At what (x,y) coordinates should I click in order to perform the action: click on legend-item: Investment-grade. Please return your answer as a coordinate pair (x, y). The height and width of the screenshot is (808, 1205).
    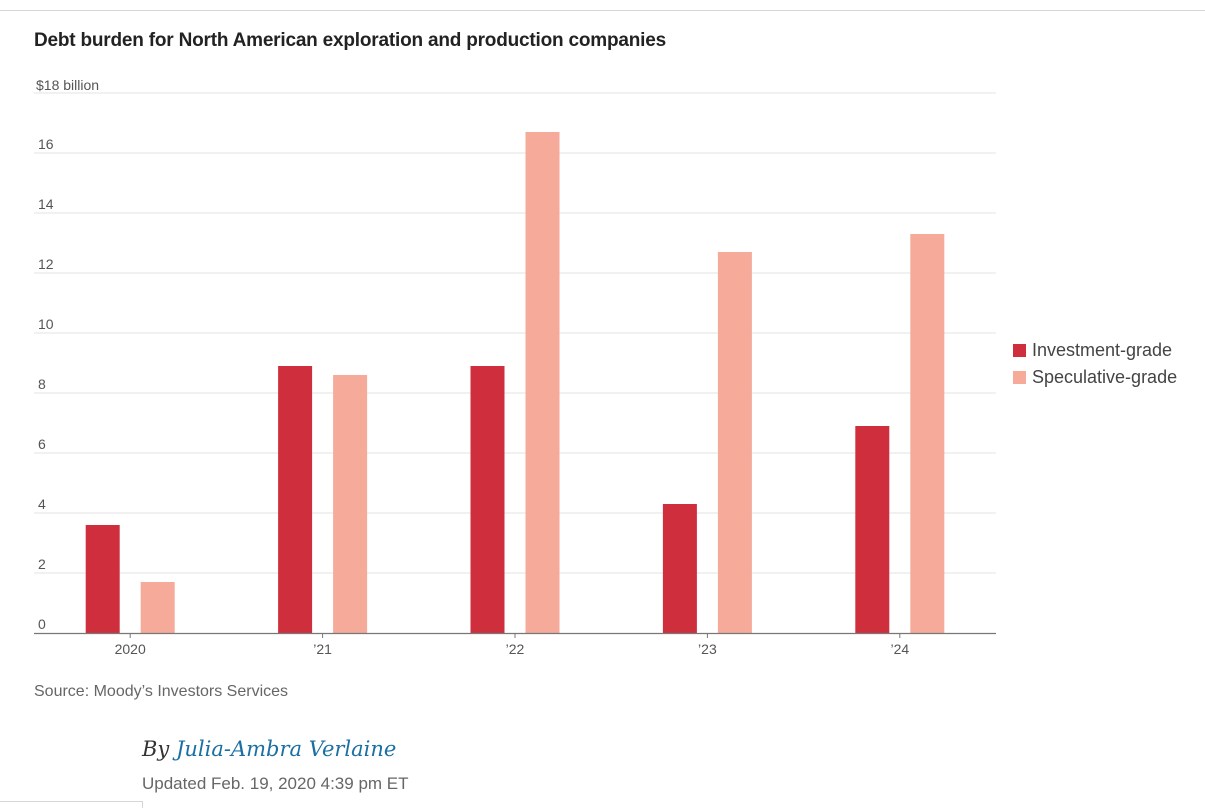
    Looking at the image, I should click on (1095, 350).